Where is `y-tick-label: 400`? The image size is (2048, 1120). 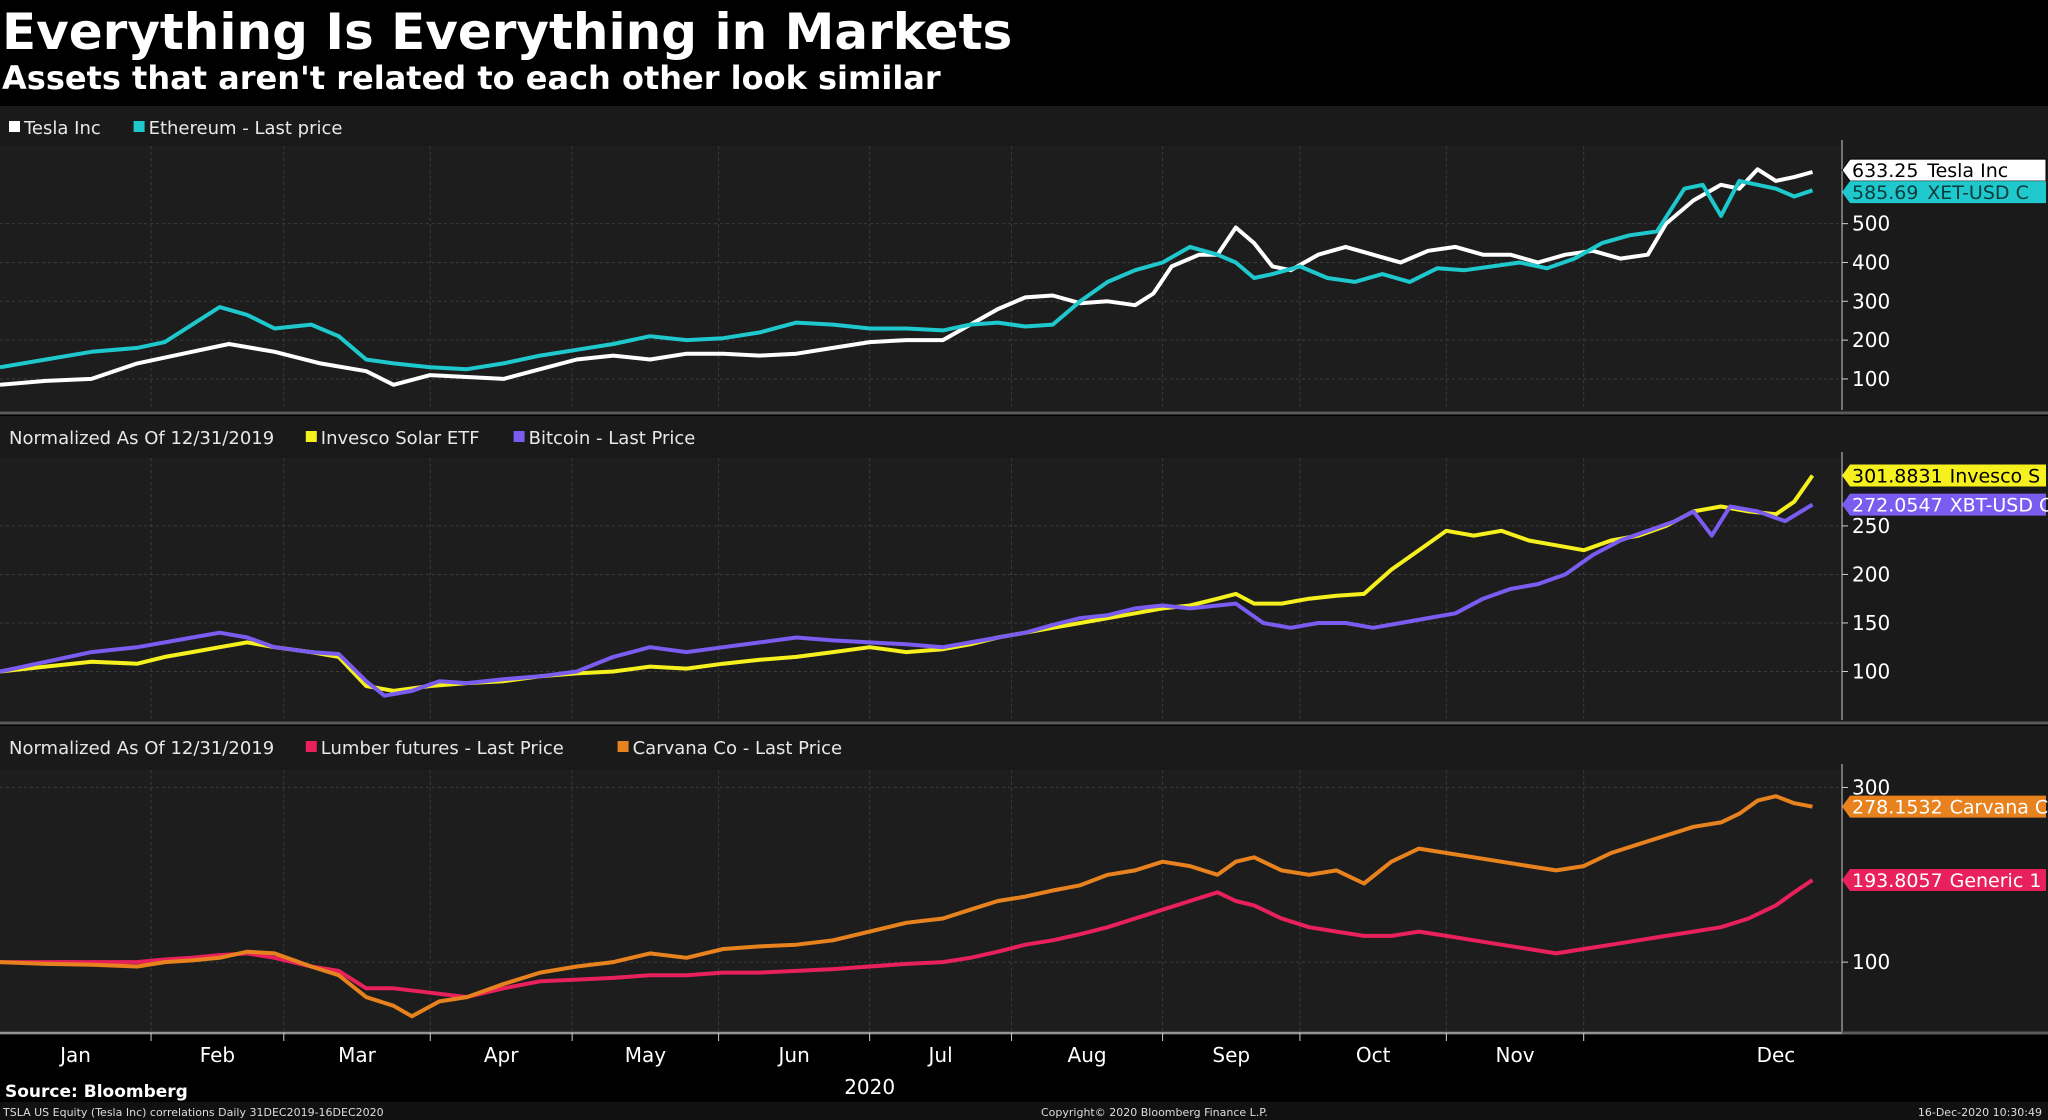 y-tick-label: 400 is located at coordinates (1871, 262).